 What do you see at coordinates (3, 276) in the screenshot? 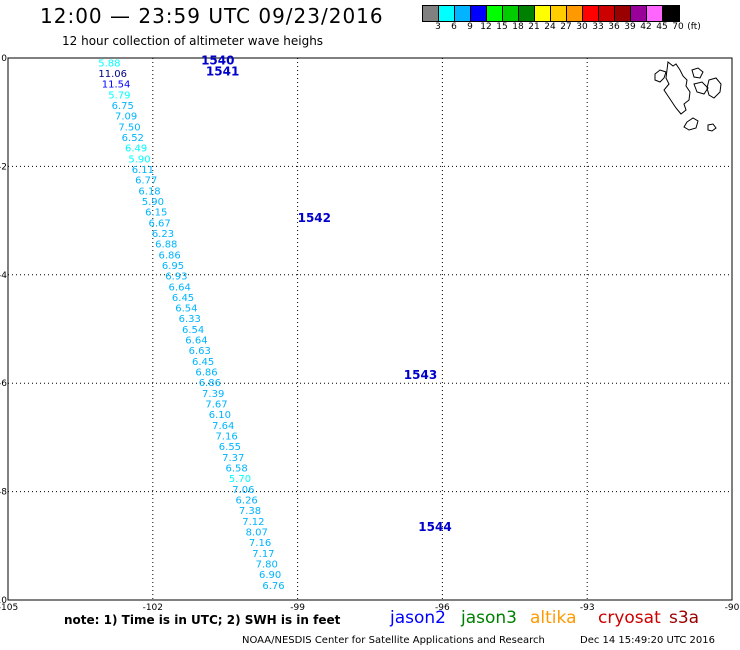
I see `latitude-tick-label: -4` at bounding box center [3, 276].